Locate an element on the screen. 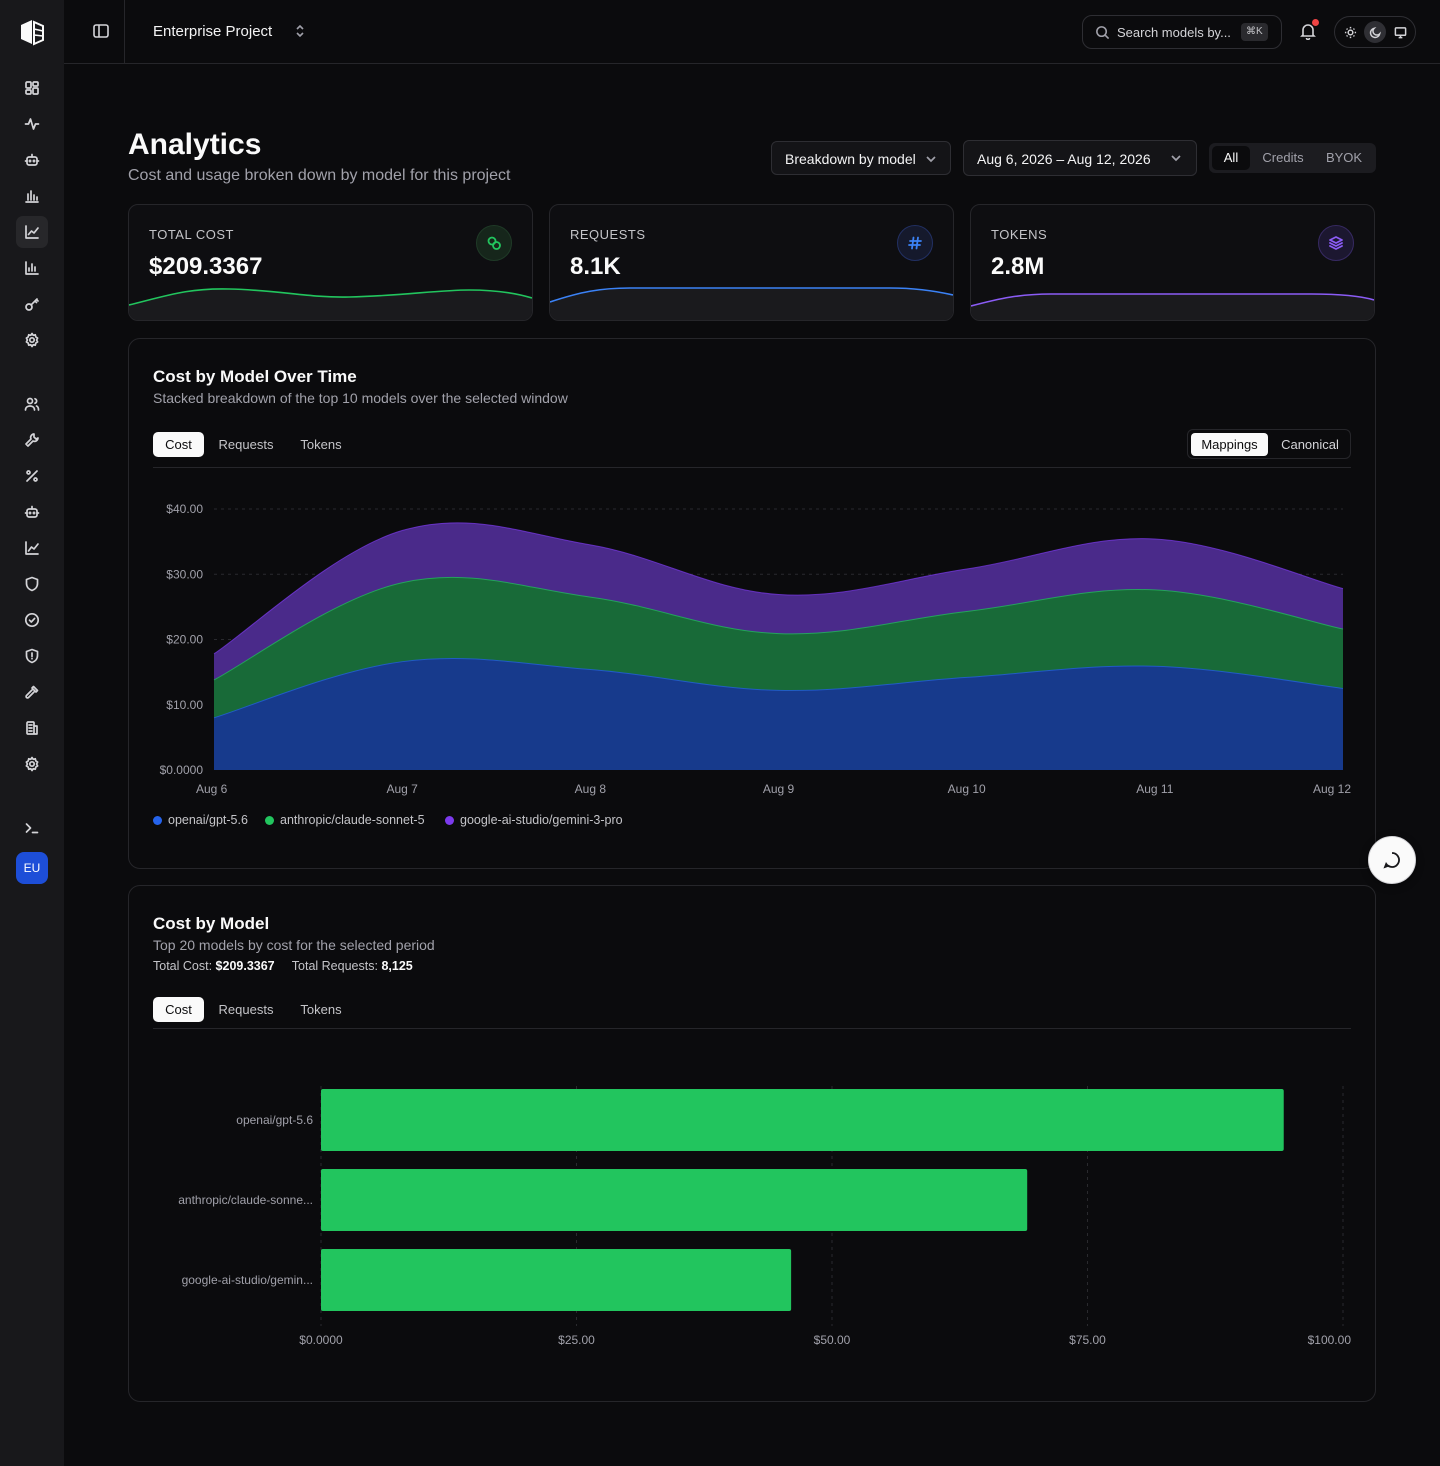 Image resolution: width=1440 pixels, height=1466 pixels. coins-icon is located at coordinates (494, 243).